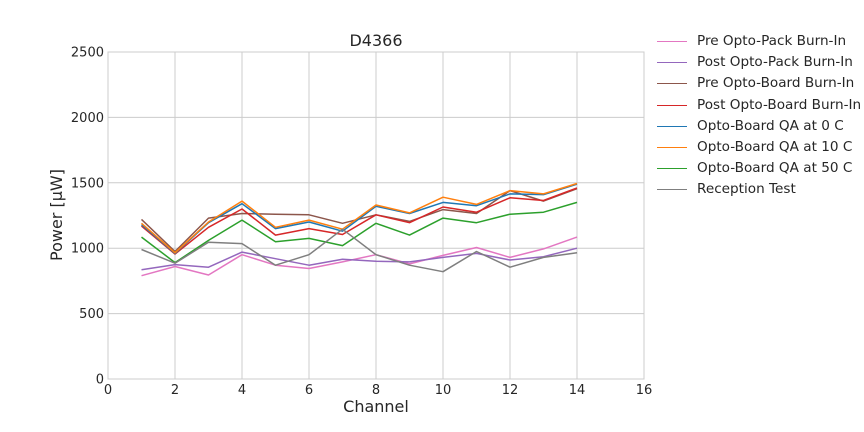 This screenshot has height=432, width=864. I want to click on x-axis-label: Channel, so click(376, 406).